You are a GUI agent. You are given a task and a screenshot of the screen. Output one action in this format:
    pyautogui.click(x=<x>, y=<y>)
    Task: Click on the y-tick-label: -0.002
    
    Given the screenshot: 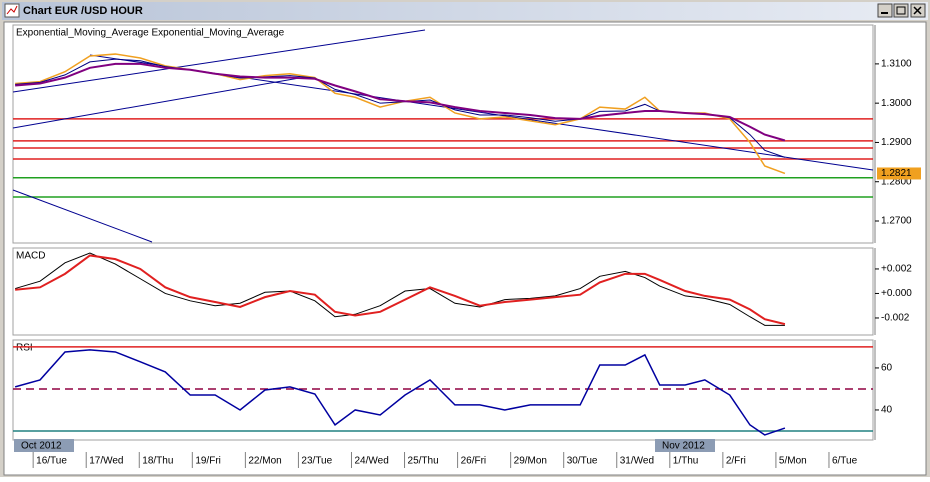 What is the action you would take?
    pyautogui.click(x=895, y=318)
    